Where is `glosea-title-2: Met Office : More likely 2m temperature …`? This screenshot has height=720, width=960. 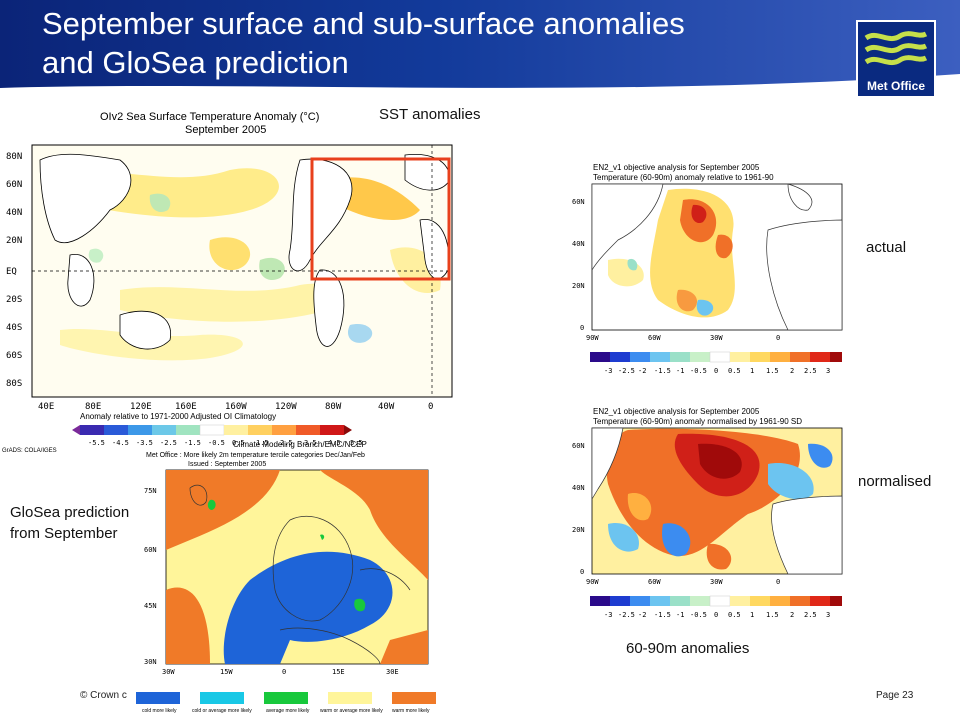 glosea-title-2: Met Office : More likely 2m temperature … is located at coordinates (255, 455).